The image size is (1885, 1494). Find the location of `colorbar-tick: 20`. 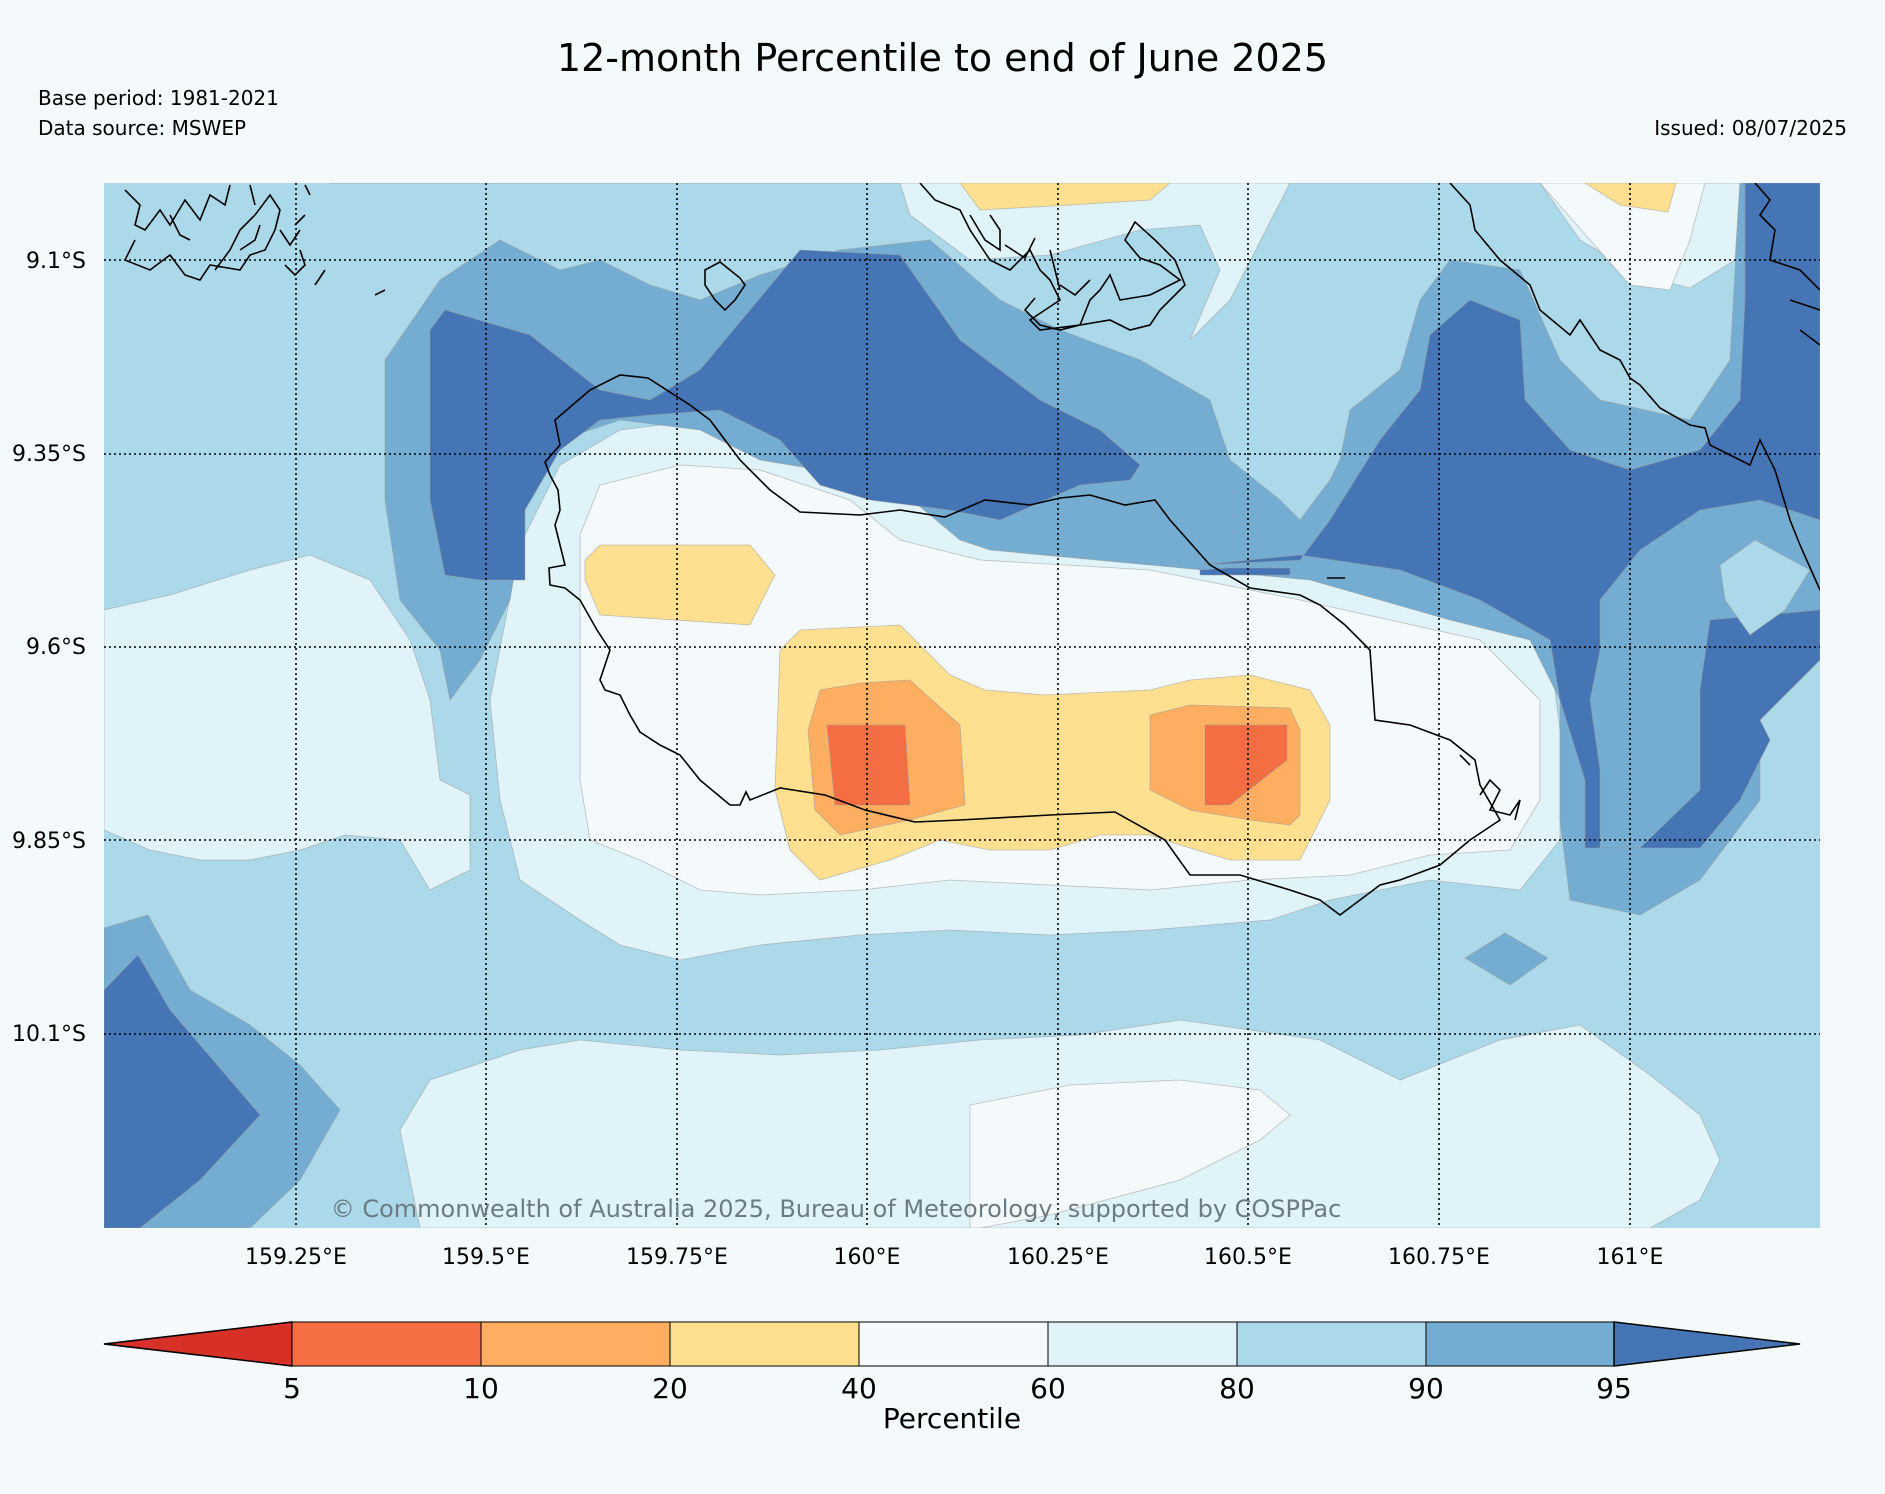

colorbar-tick: 20 is located at coordinates (670, 1388).